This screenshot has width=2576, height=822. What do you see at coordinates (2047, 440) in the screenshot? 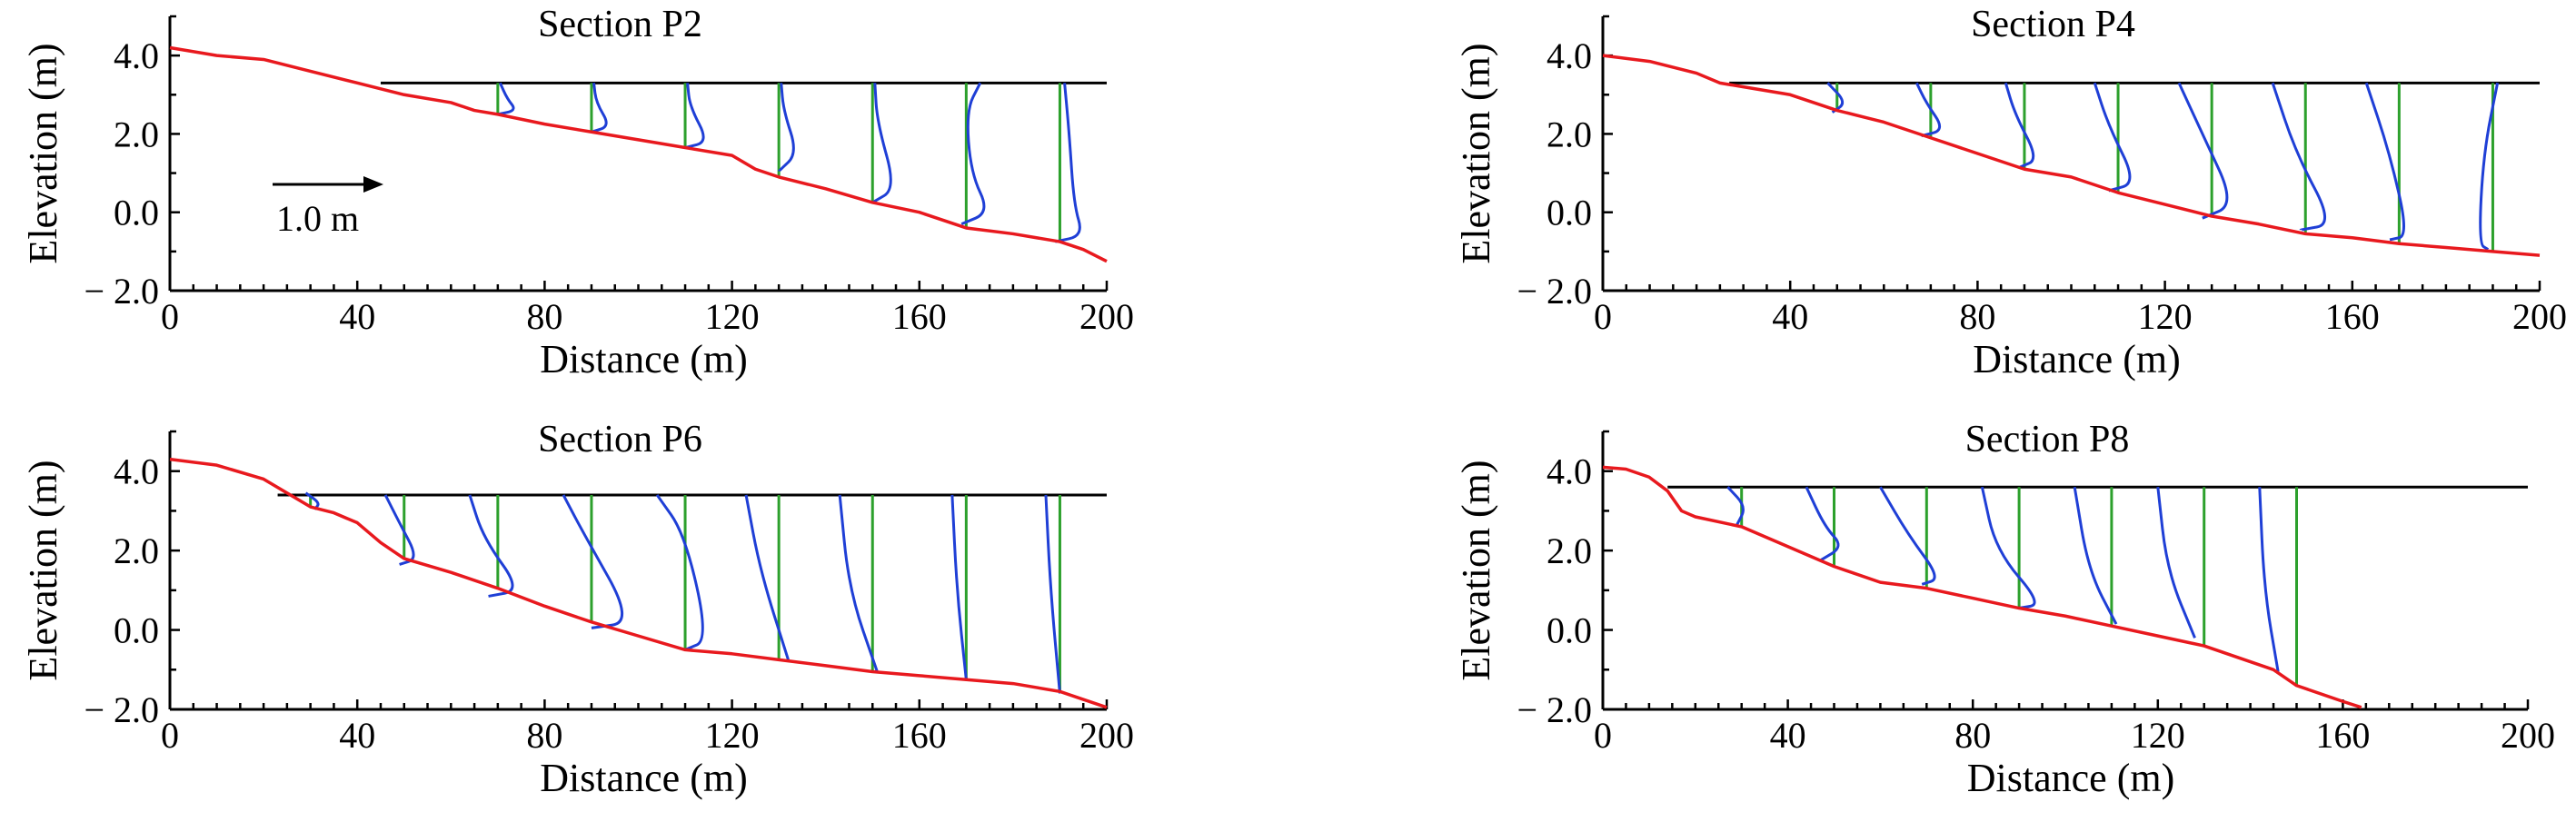
I see `panel-title: Section P8` at bounding box center [2047, 440].